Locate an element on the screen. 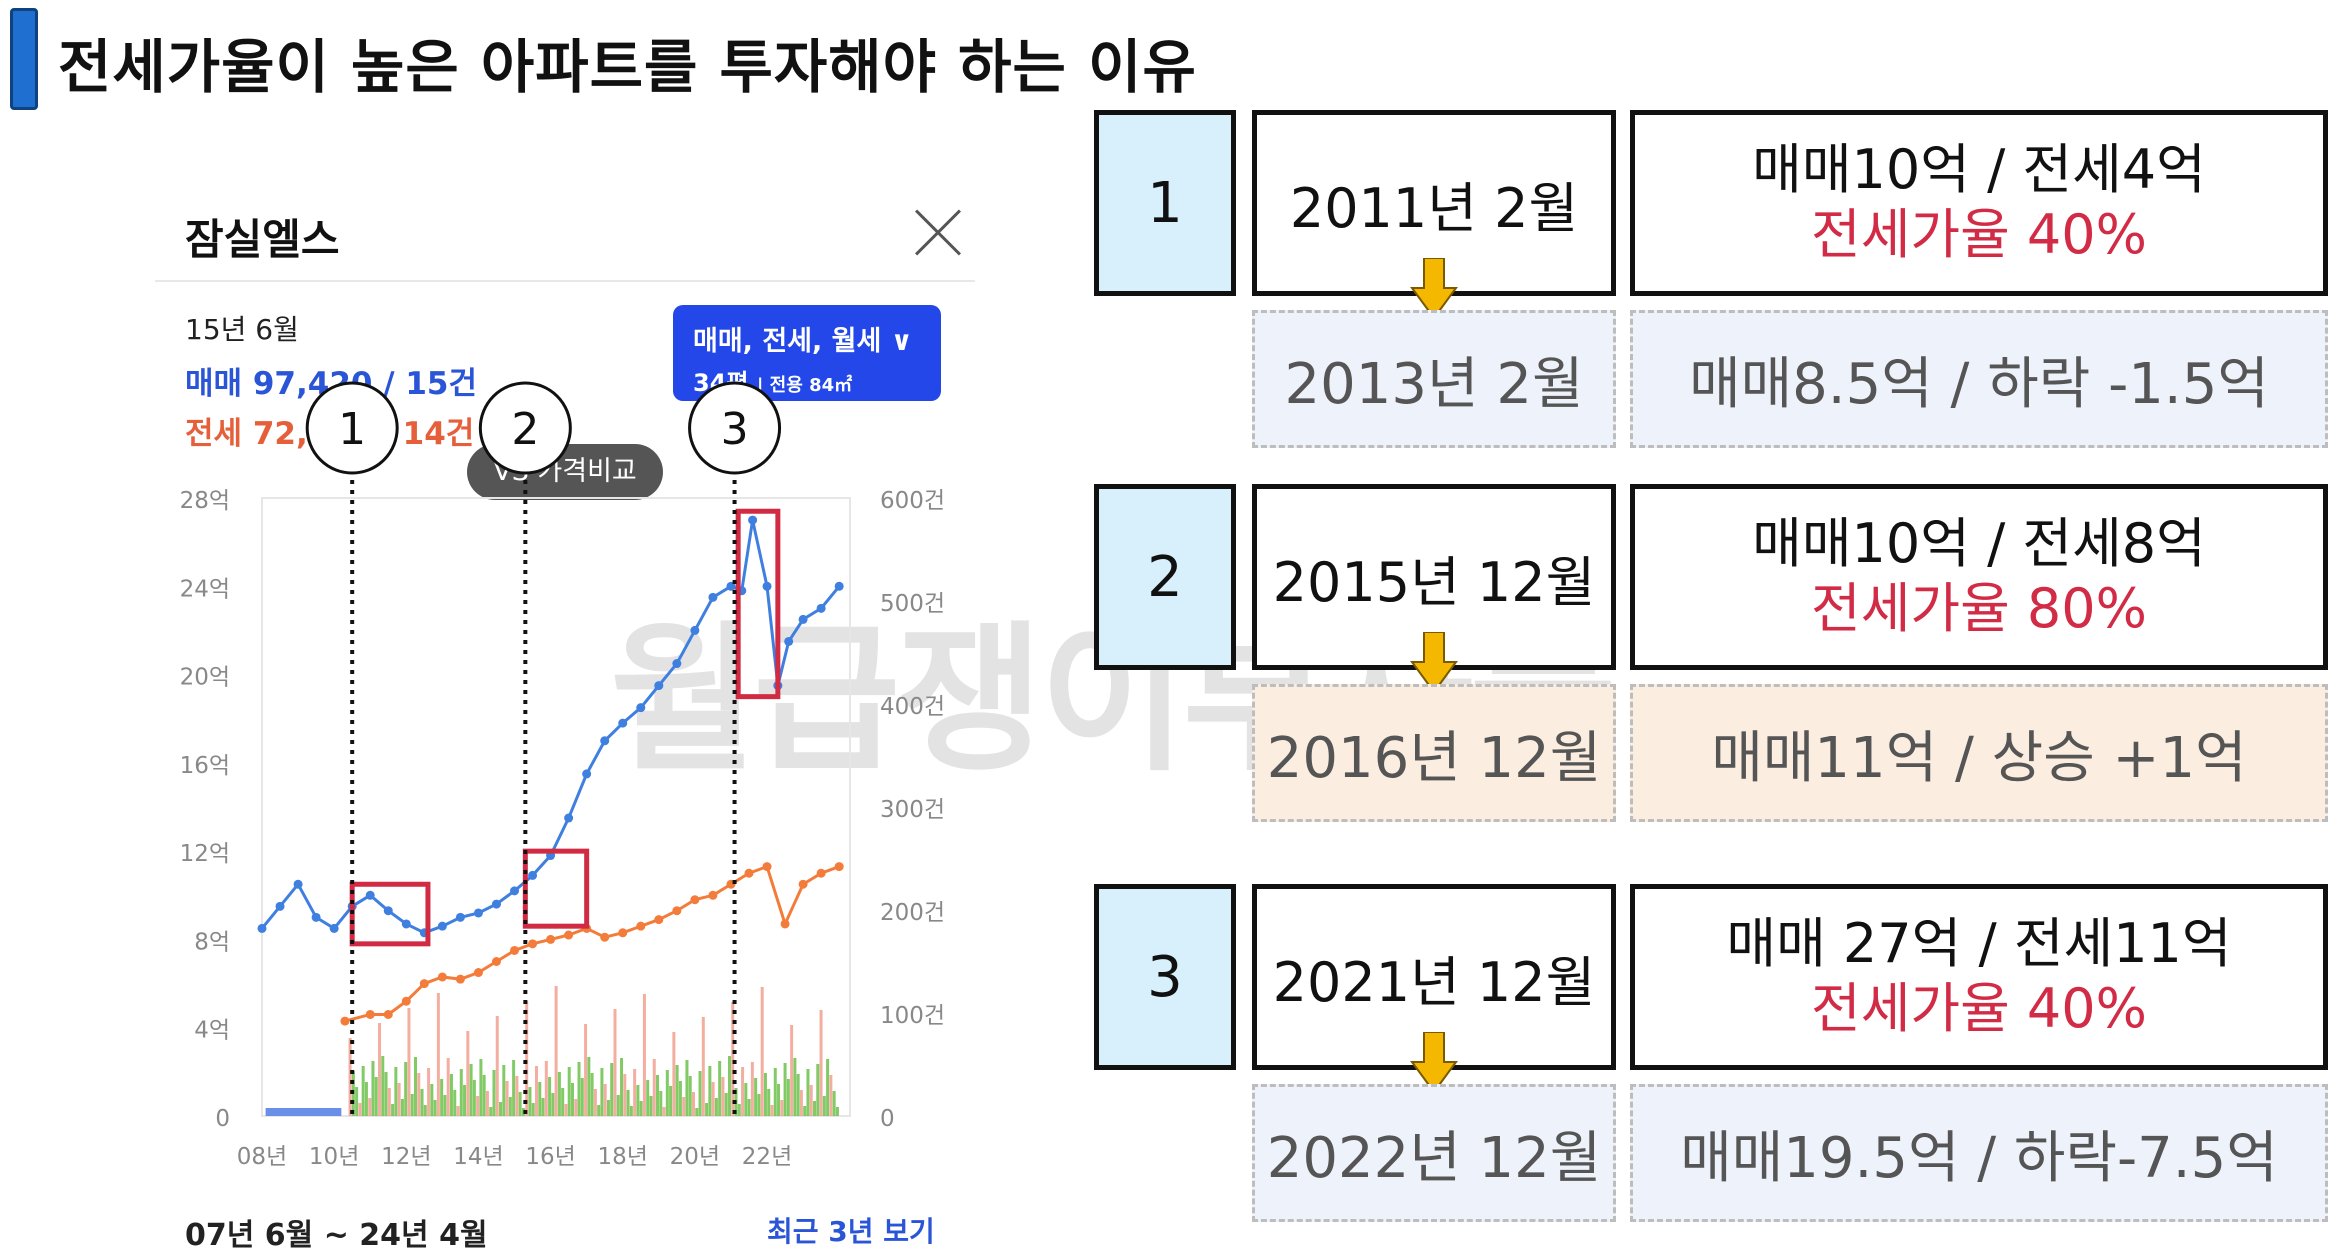 The image size is (2344, 1254). row-sub-price: 매매19.5억 / 하락-7.5억 is located at coordinates (1979, 1158).